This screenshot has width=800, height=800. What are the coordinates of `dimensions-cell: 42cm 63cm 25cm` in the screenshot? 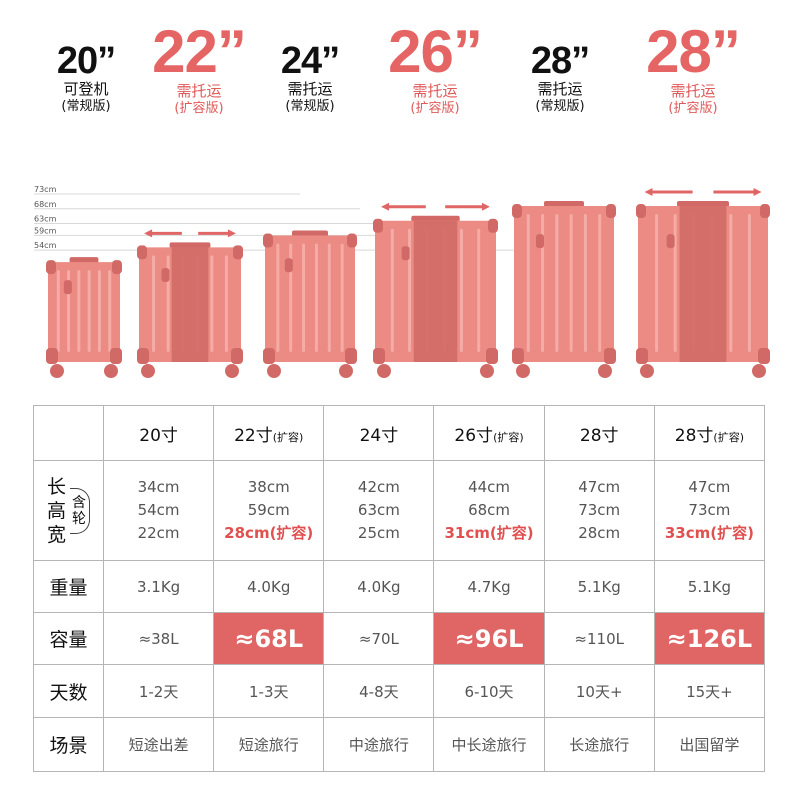 It's located at (379, 510).